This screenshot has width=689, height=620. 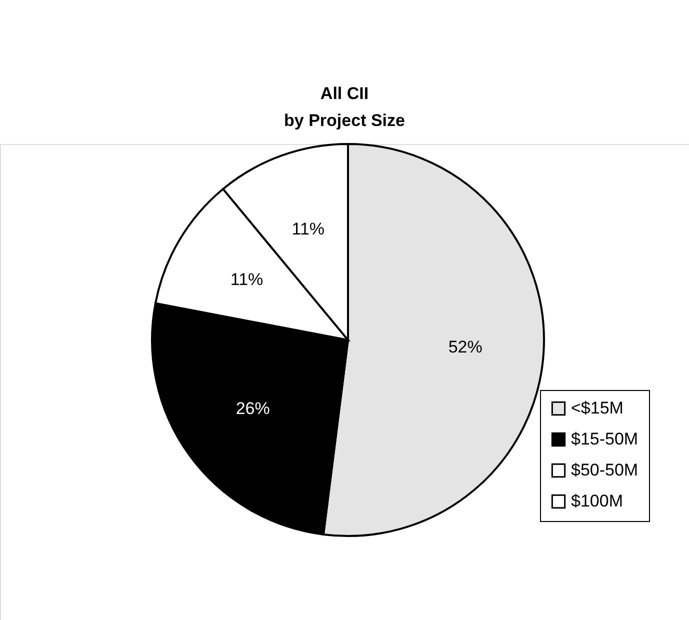 What do you see at coordinates (344, 107) in the screenshot?
I see `chart-title: All CII by Project Size` at bounding box center [344, 107].